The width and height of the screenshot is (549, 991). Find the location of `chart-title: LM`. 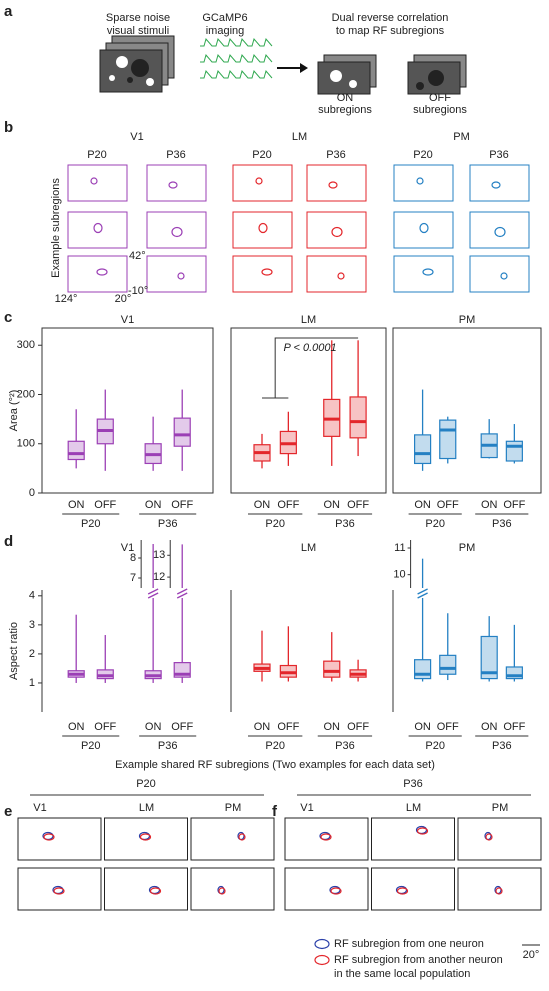

chart-title: LM is located at coordinates (308, 548).